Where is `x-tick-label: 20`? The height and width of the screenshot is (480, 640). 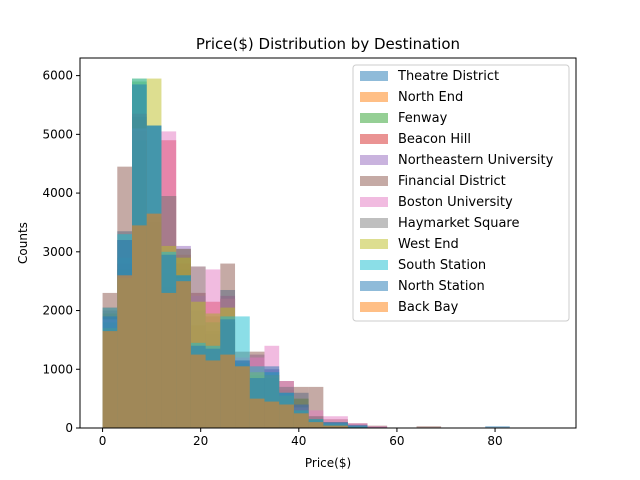
x-tick-label: 20 is located at coordinates (200, 441).